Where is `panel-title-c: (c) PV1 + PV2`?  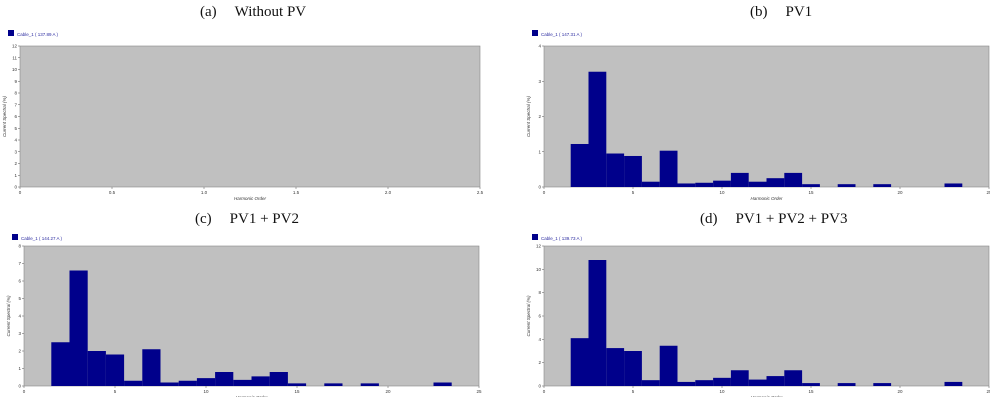 panel-title-c: (c) PV1 + PV2 is located at coordinates (247, 219).